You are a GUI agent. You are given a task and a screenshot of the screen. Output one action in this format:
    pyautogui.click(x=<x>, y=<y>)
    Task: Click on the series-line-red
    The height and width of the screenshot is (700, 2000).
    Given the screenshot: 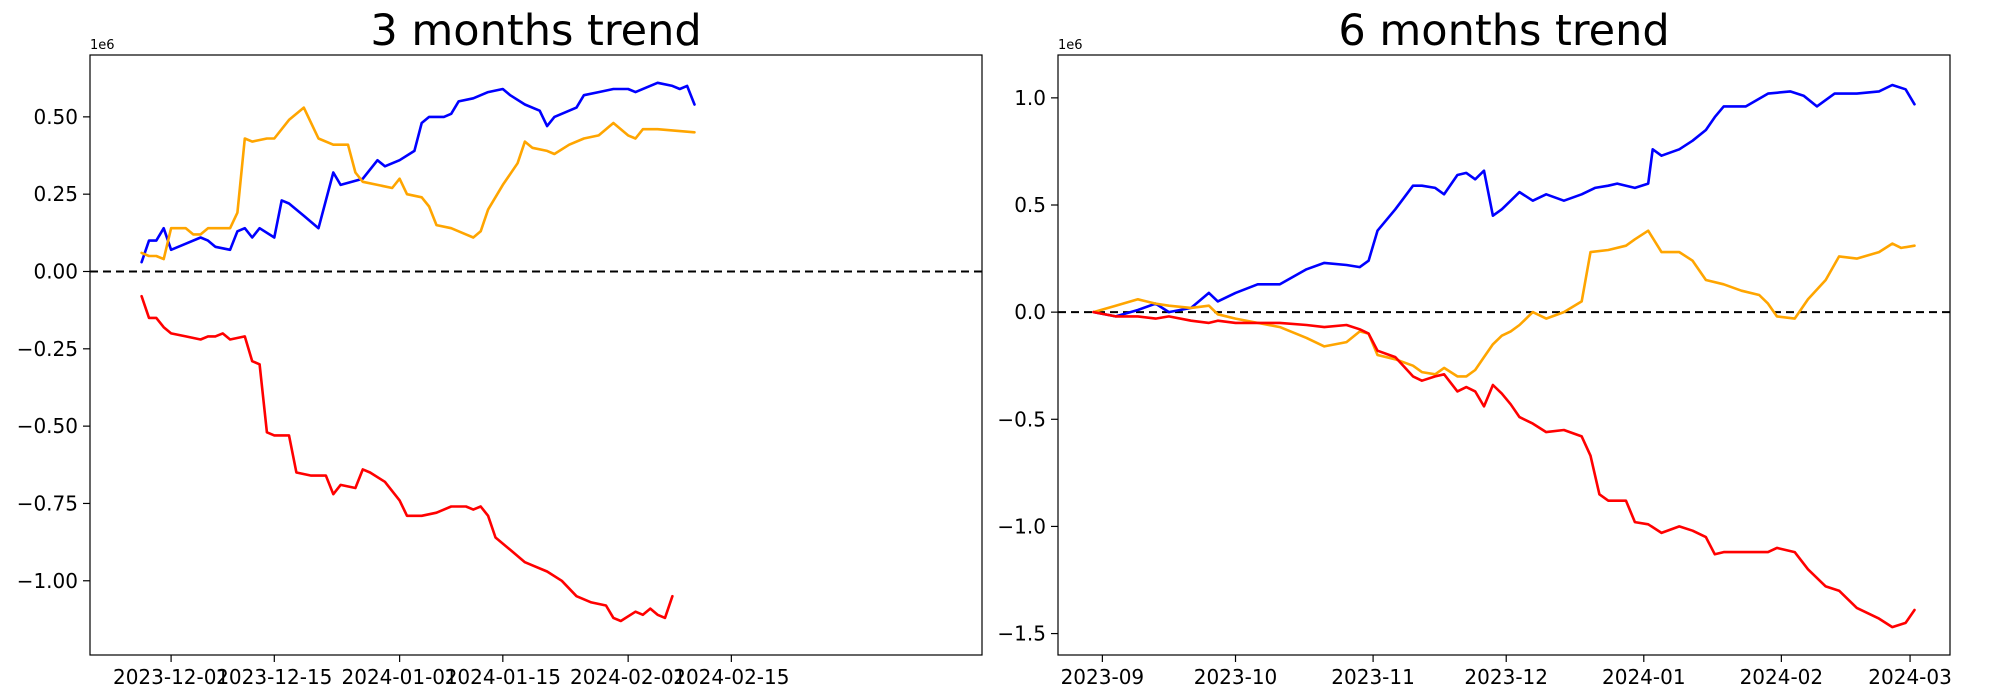 What is the action you would take?
    pyautogui.click(x=407, y=458)
    